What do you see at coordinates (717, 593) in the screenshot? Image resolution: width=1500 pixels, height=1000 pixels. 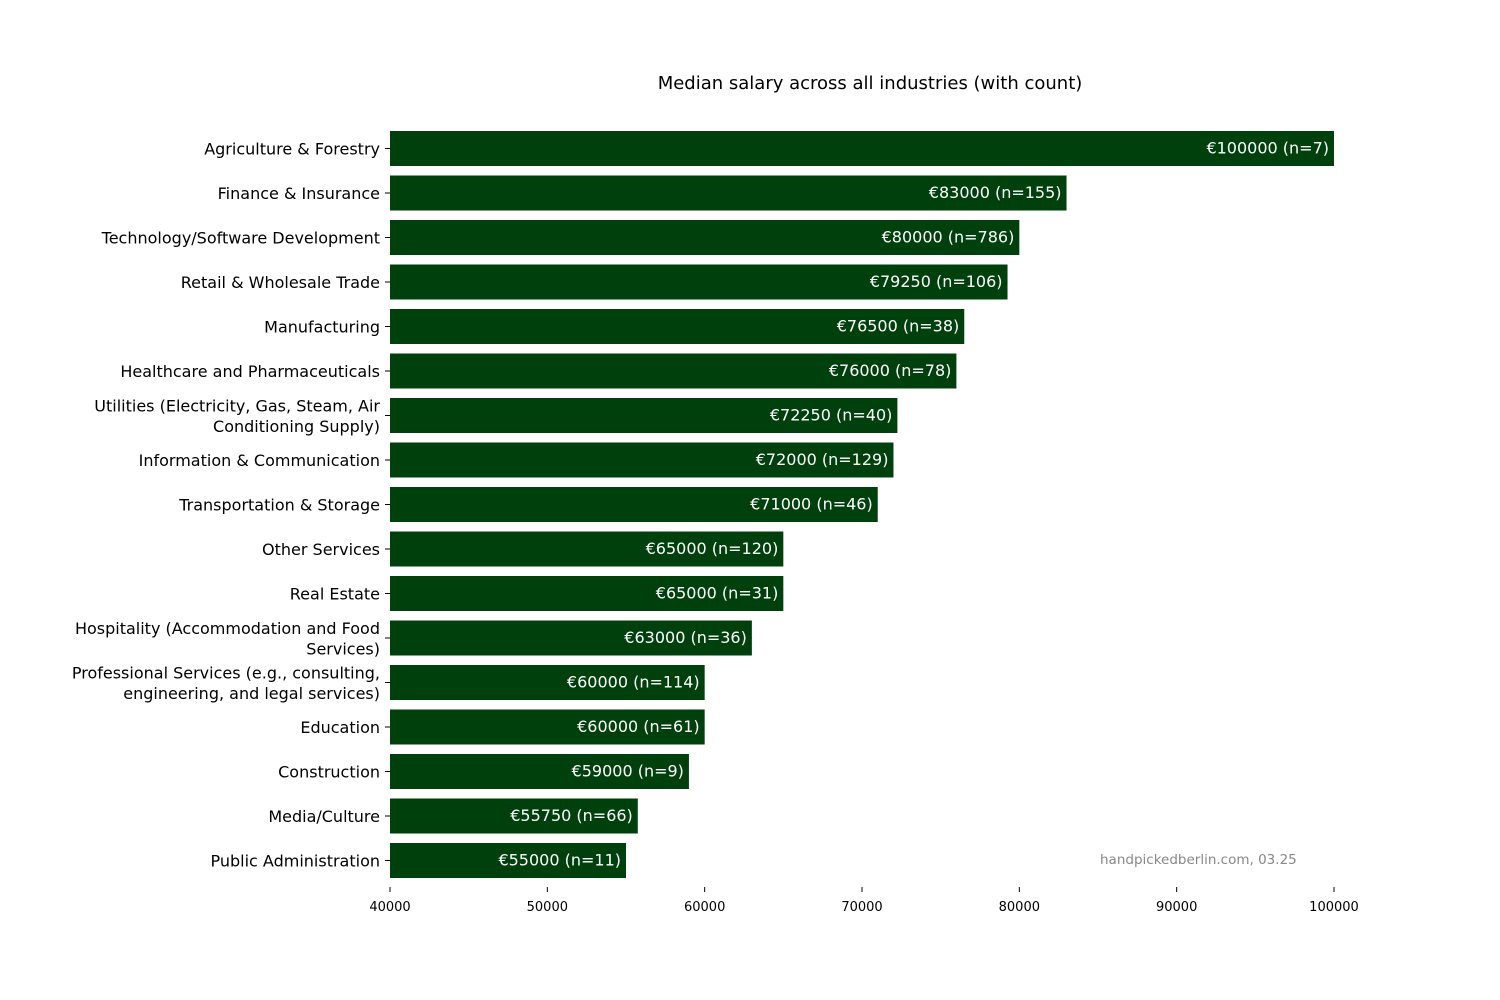 I see `data-label: €65000 (n=31)` at bounding box center [717, 593].